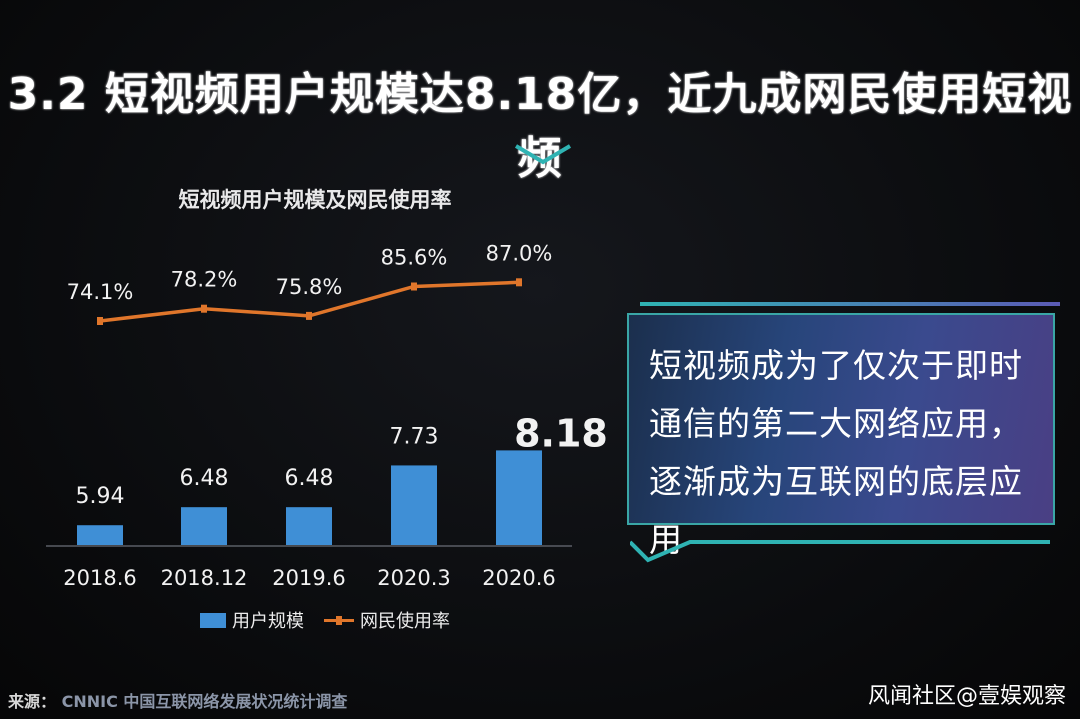  I want to click on bar-value-label: 8.18, so click(561, 433).